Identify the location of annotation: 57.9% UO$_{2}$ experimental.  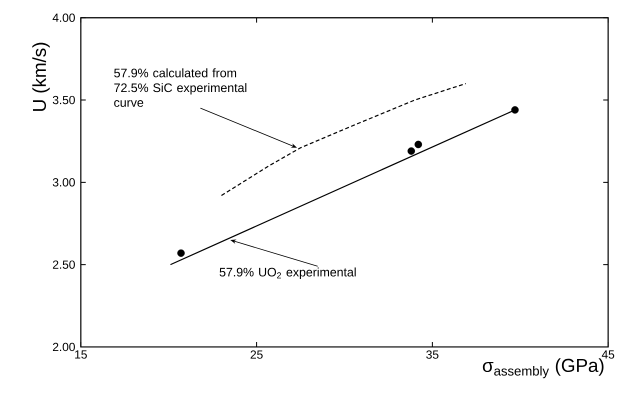
(288, 273).